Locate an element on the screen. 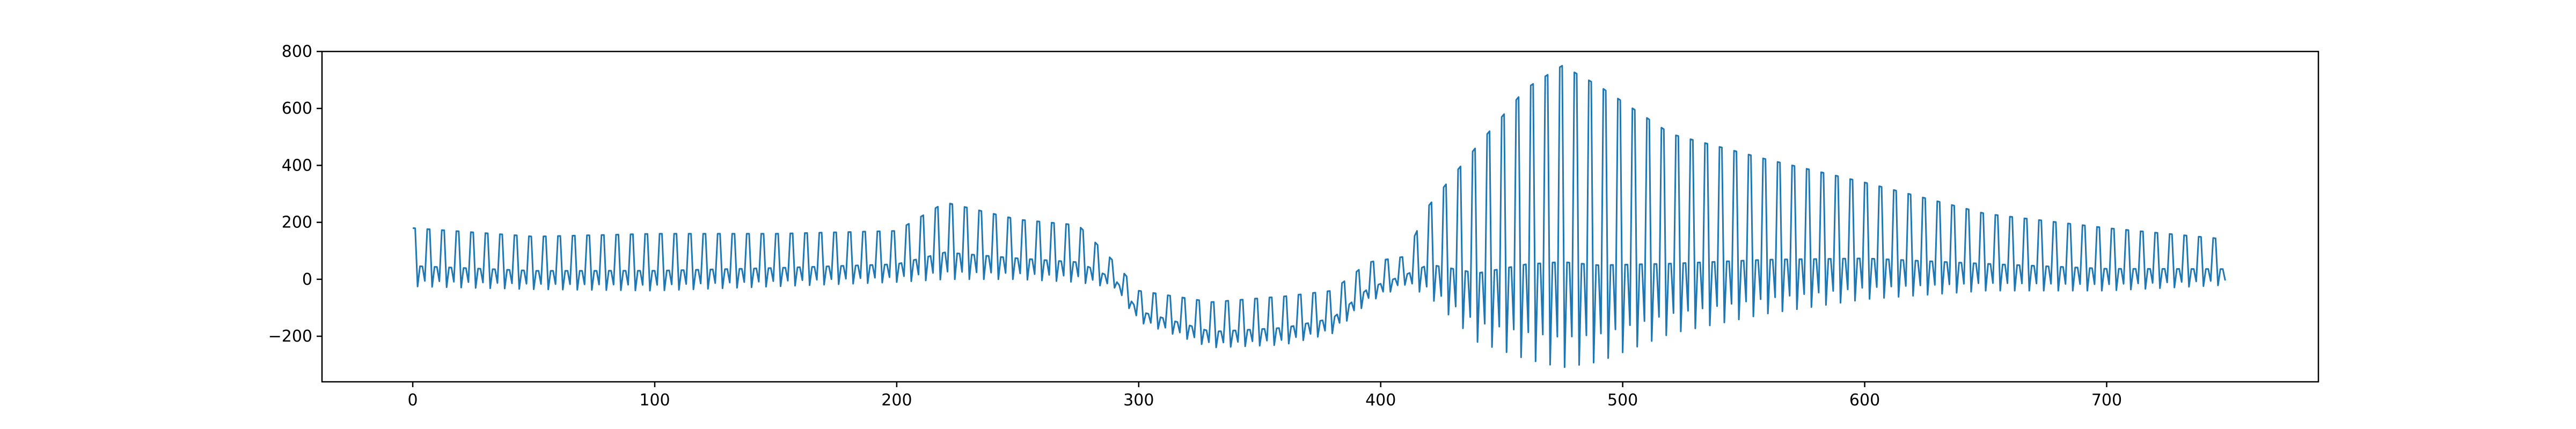 Image resolution: width=2576 pixels, height=429 pixels. y-tick-label: 600 is located at coordinates (297, 108).